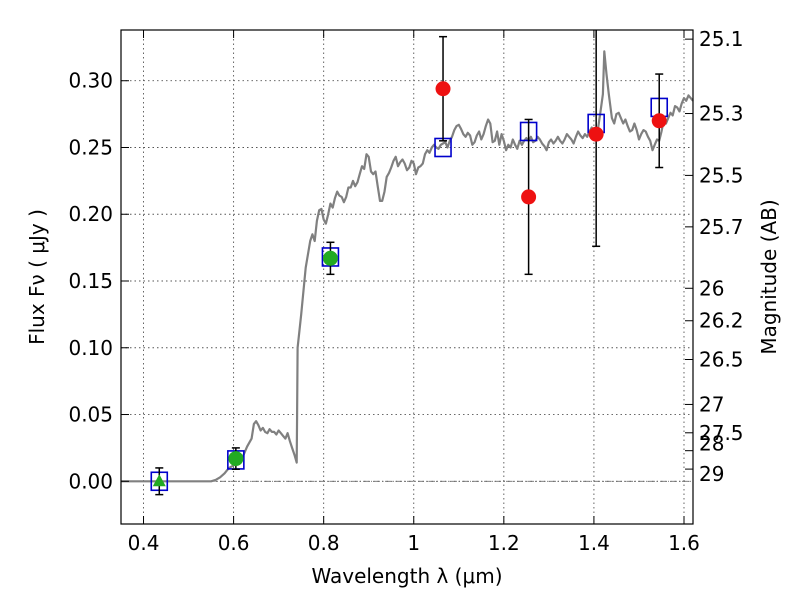 This screenshot has height=600, width=800. What do you see at coordinates (90, 281) in the screenshot?
I see `y-tick-label: 0.15` at bounding box center [90, 281].